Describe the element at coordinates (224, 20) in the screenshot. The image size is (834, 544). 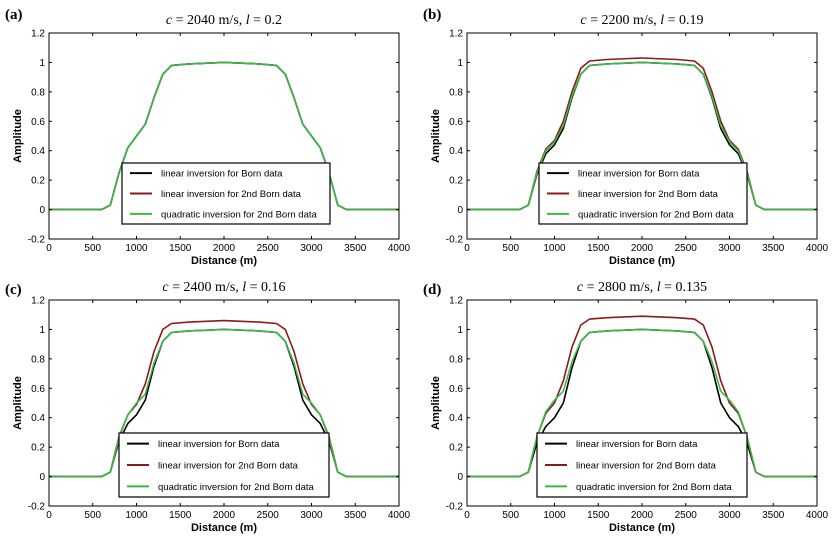
I see `chart-title: c = 2040 m/s, l = 0.2` at that location.